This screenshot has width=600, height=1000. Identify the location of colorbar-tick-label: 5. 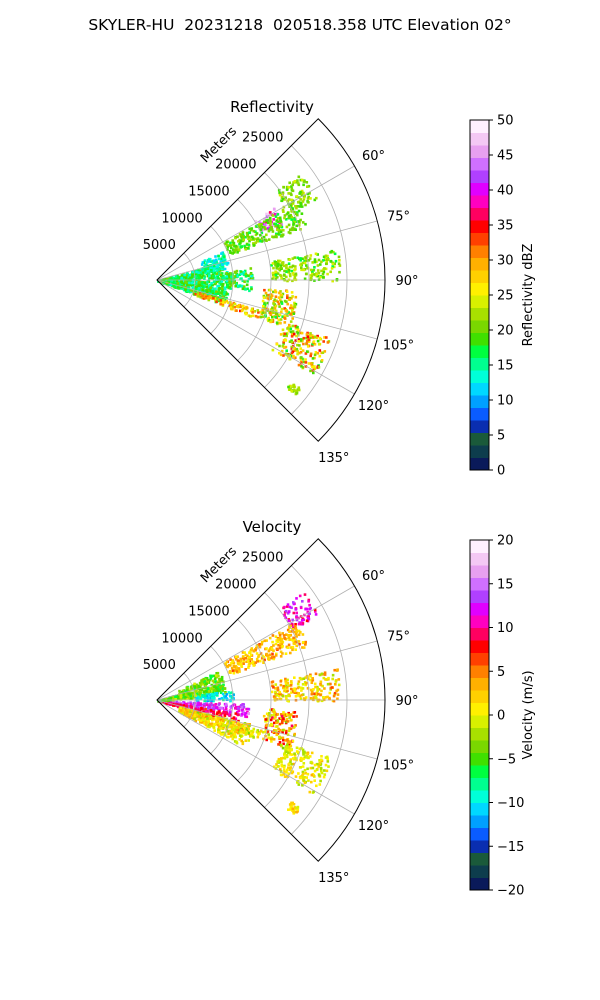
(501, 672).